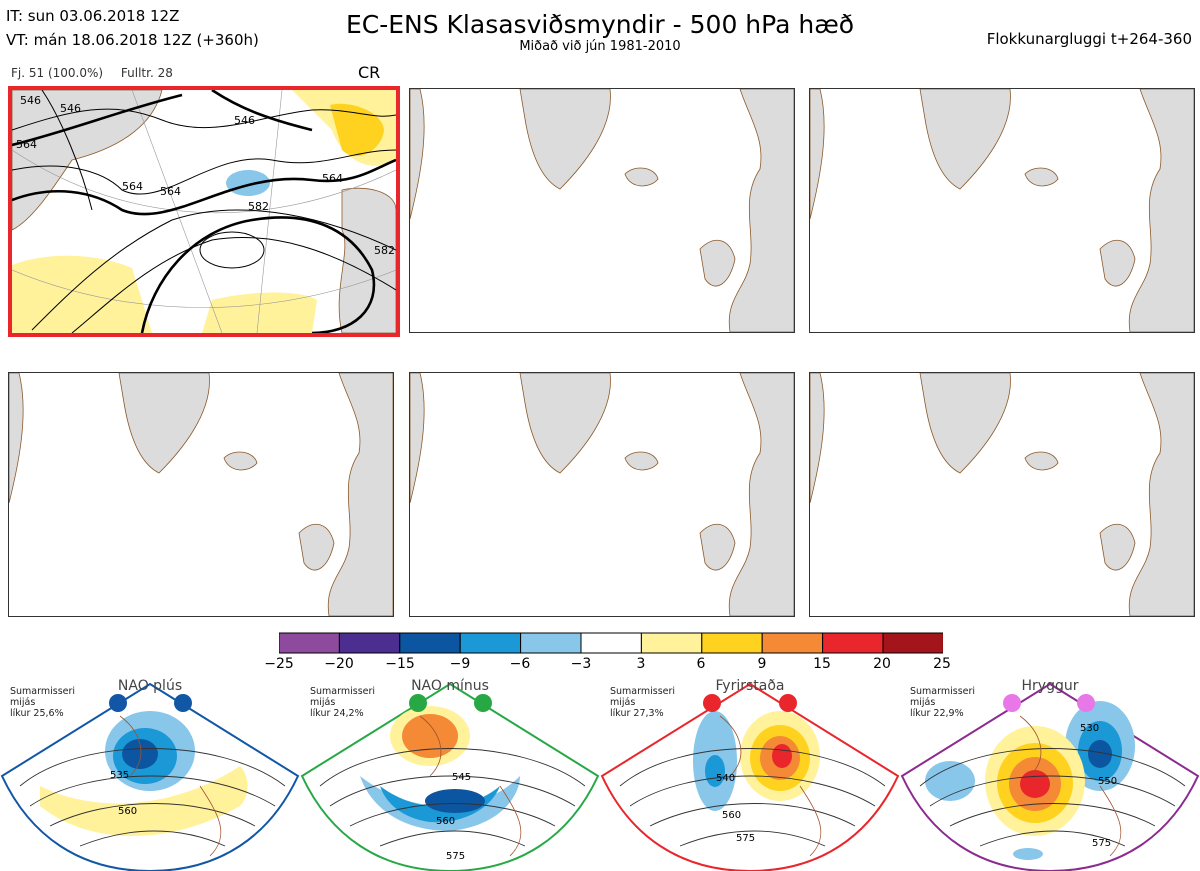 This screenshot has width=1200, height=871. I want to click on panel-meta: Fj. 51 (100.0%) Fulltr. 28, so click(99, 73).